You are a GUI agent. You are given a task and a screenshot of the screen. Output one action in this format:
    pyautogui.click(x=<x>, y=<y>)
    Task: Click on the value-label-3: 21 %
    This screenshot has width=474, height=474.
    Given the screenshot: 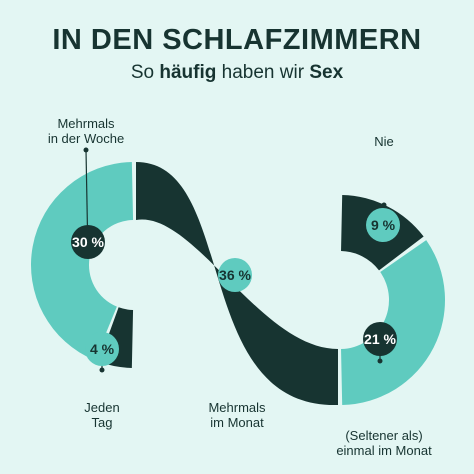 What is the action you would take?
    pyautogui.click(x=380, y=339)
    